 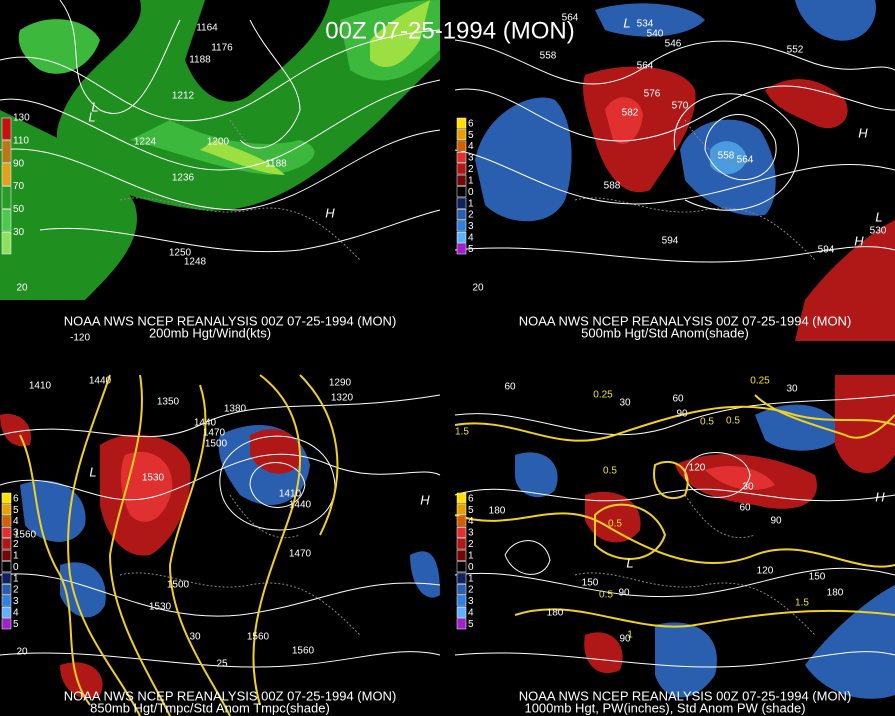 I want to click on contour-label: -120, so click(x=80, y=338).